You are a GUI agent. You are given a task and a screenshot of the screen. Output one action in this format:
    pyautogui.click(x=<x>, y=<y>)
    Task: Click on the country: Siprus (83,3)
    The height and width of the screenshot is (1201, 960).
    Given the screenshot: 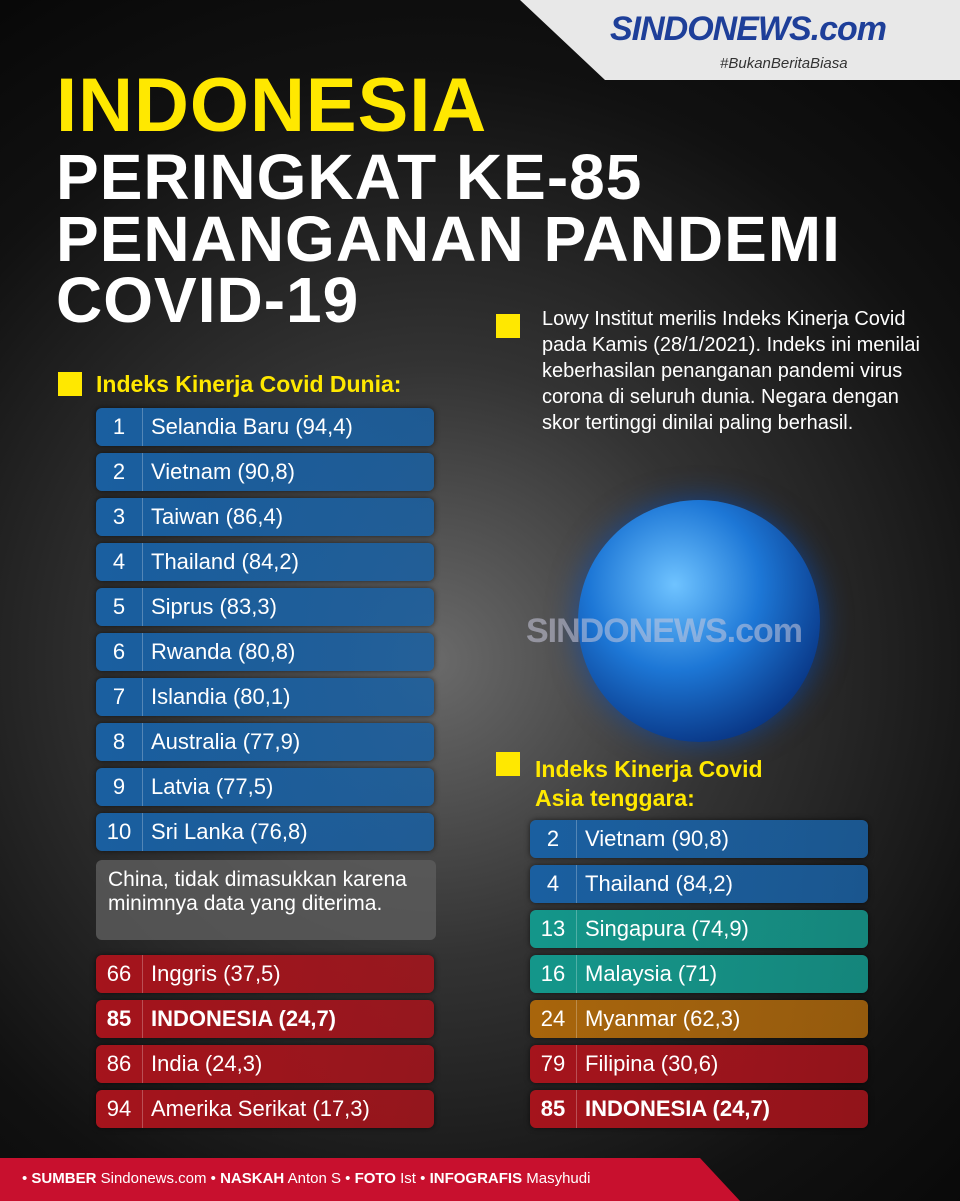 What is the action you would take?
    pyautogui.click(x=214, y=606)
    